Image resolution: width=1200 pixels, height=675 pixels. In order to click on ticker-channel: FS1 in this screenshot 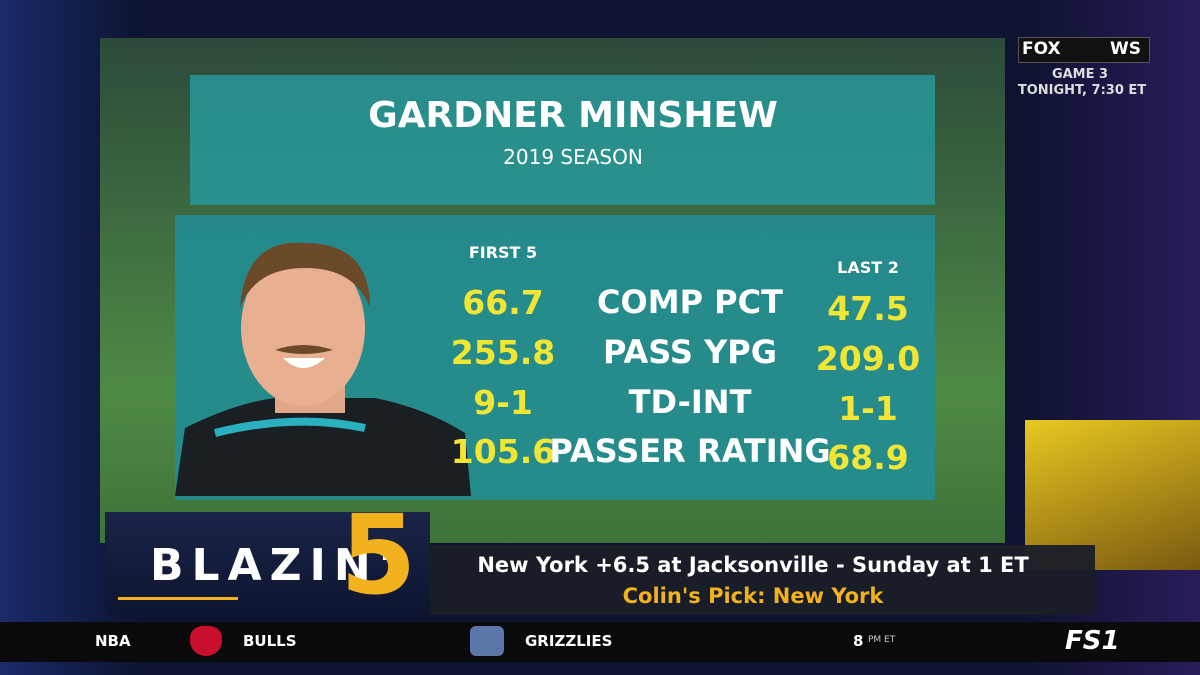, I will do `click(1092, 641)`.